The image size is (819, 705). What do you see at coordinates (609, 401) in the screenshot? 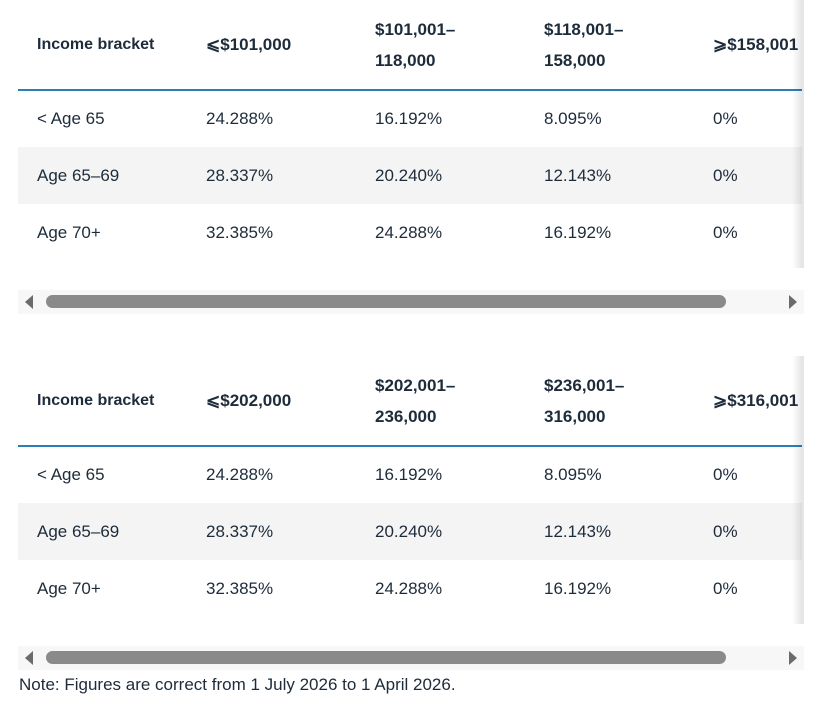
I see `column-header: $236,001– 316,000` at bounding box center [609, 401].